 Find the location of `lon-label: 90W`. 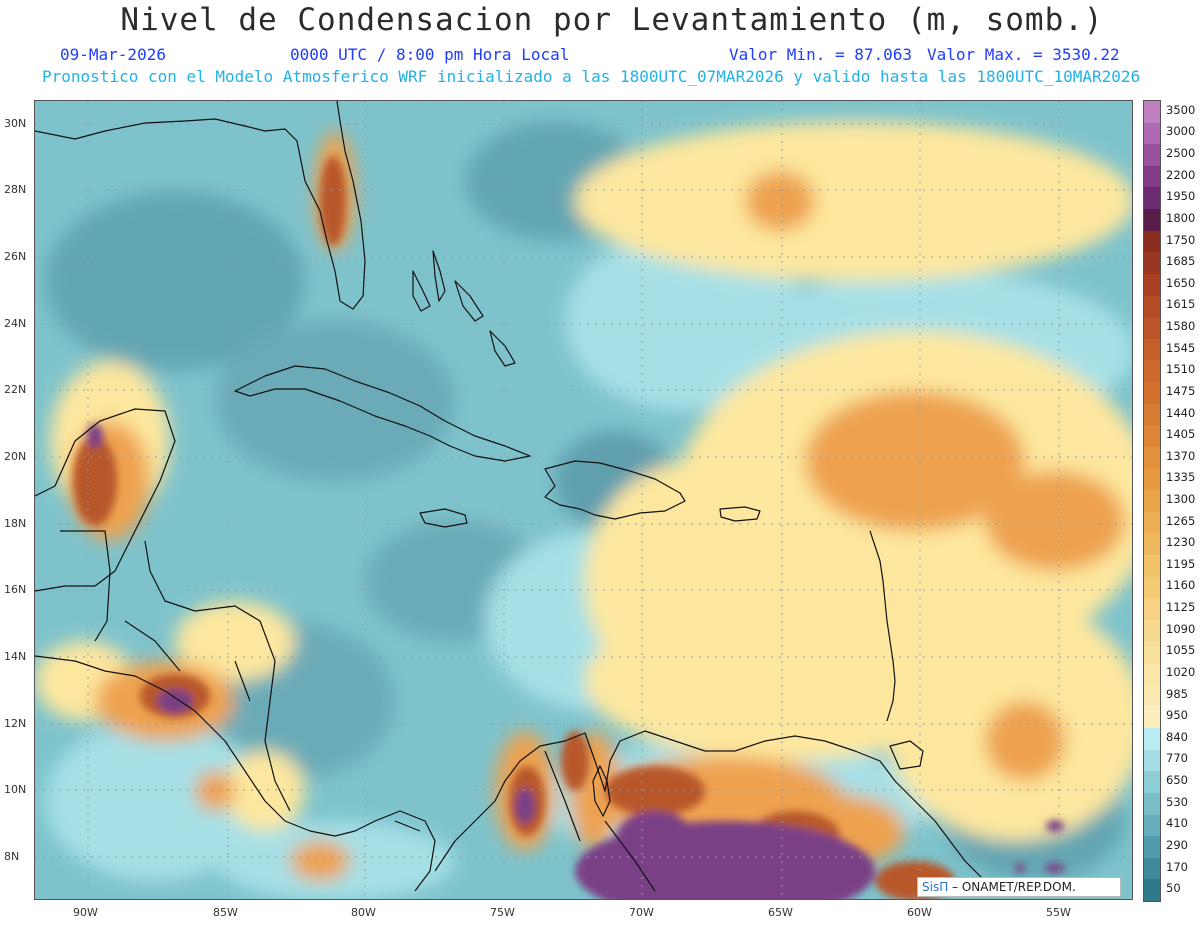

lon-label: 90W is located at coordinates (85, 912).